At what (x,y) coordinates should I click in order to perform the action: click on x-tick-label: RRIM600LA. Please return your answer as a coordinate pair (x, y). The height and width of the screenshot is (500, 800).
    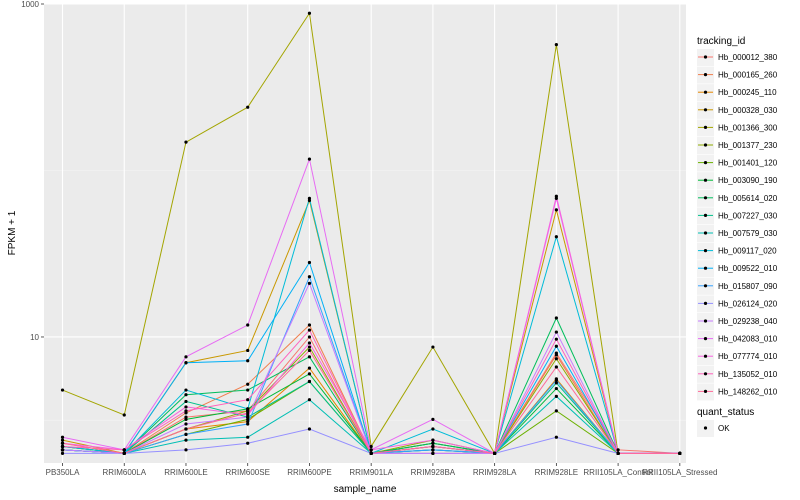
    Looking at the image, I should click on (124, 472).